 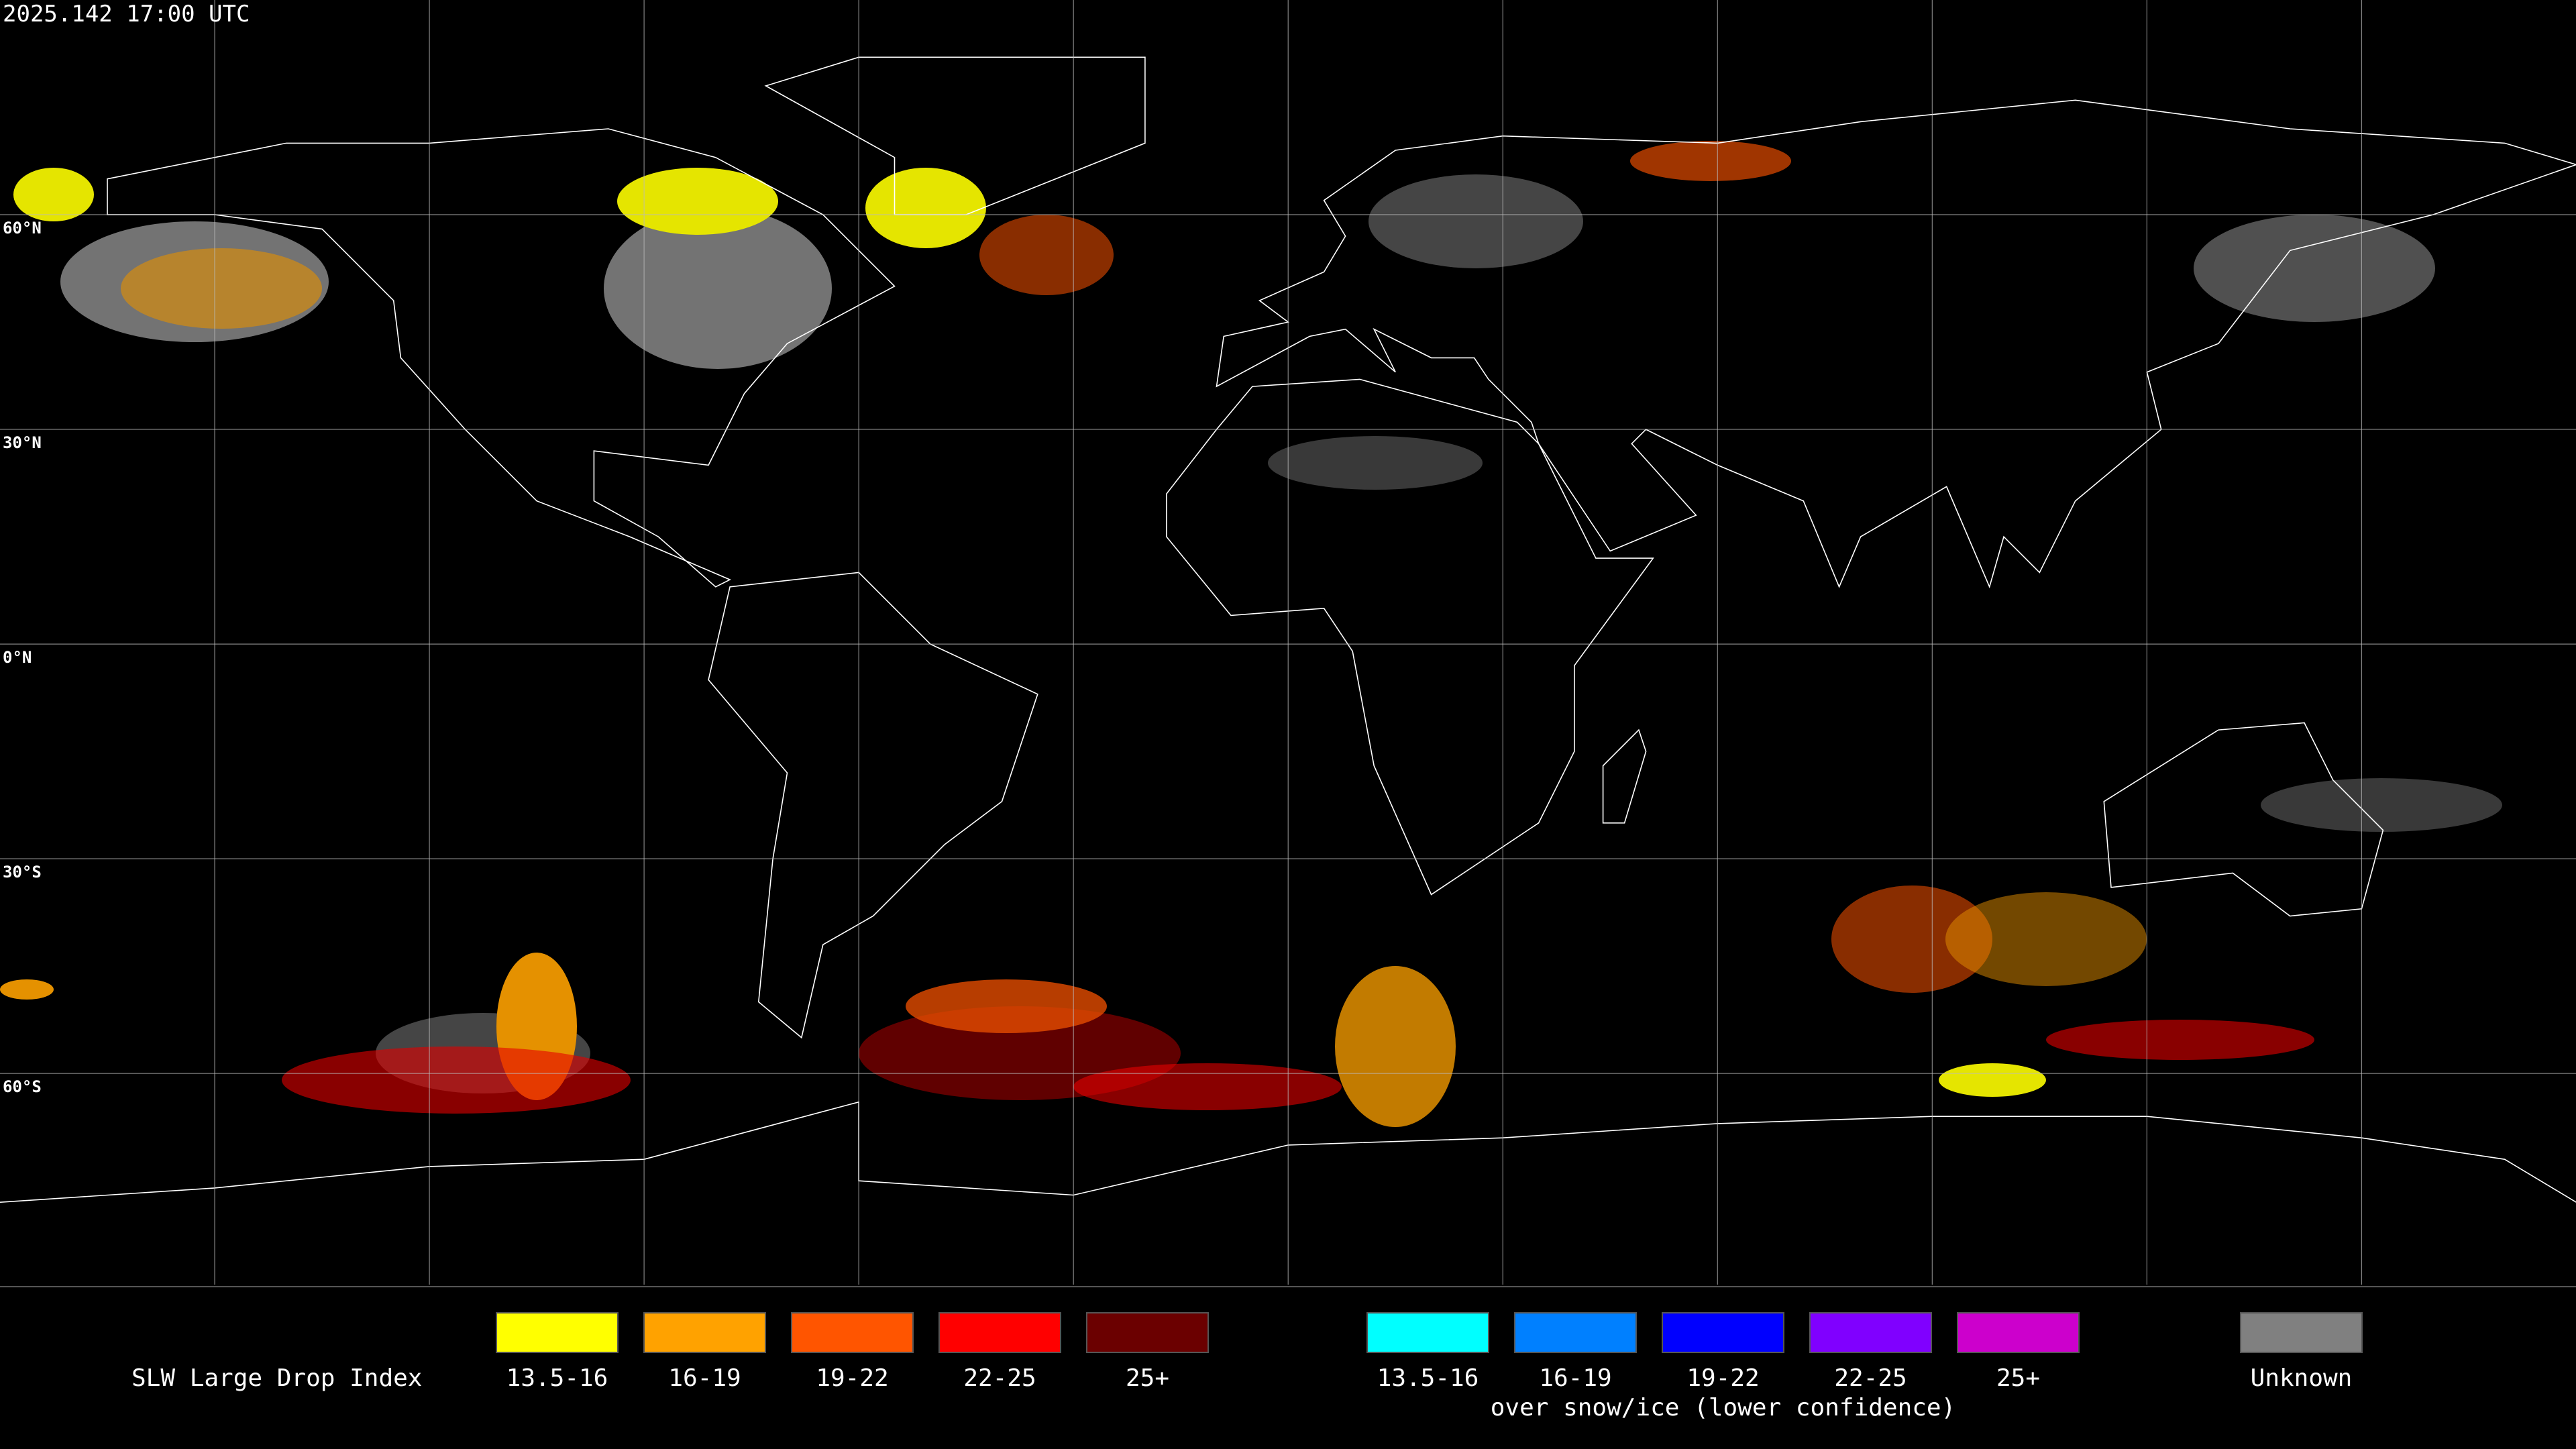 What do you see at coordinates (22, 228) in the screenshot?
I see `latitude-label: 60°N` at bounding box center [22, 228].